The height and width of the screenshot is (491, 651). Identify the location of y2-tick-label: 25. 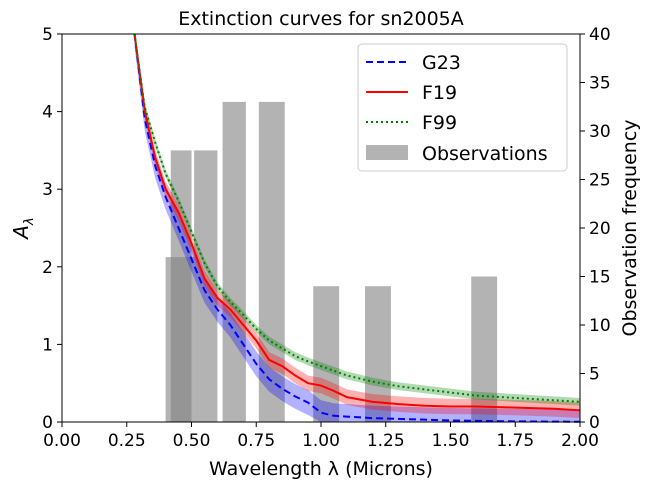
(600, 181).